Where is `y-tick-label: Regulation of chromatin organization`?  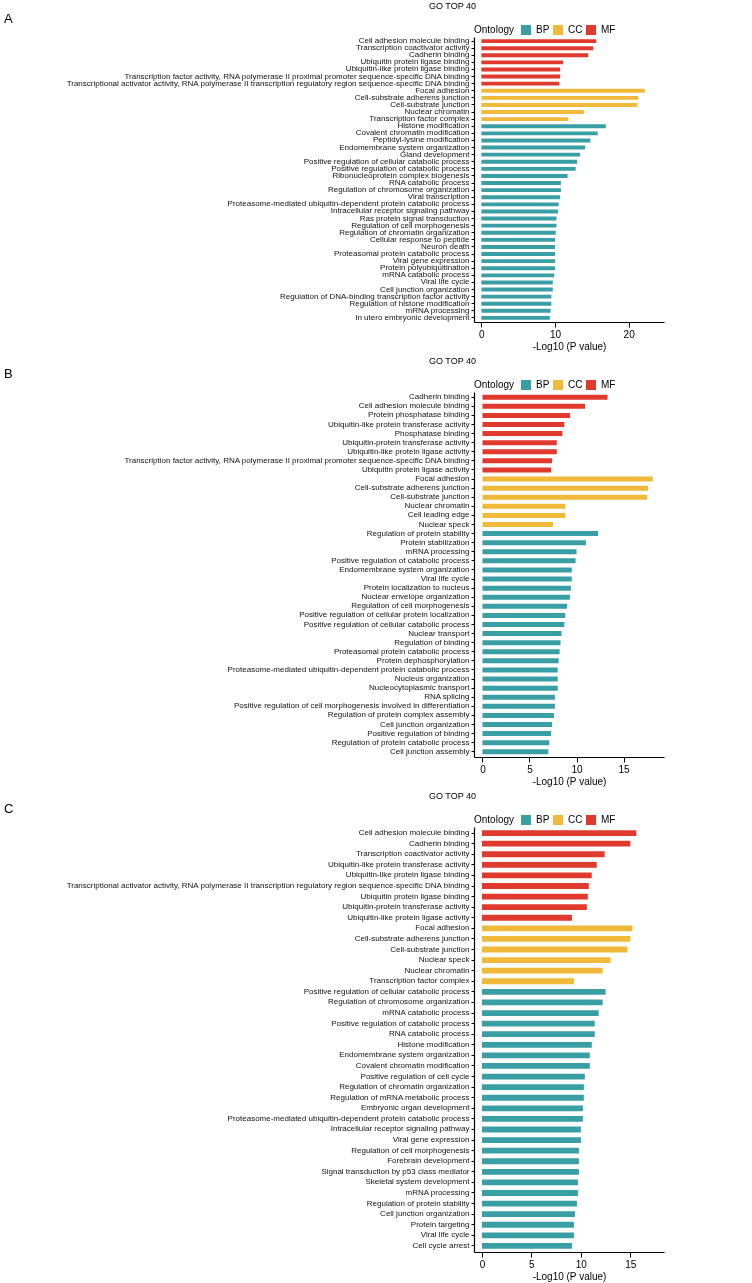 y-tick-label: Regulation of chromatin organization is located at coordinates (404, 1087).